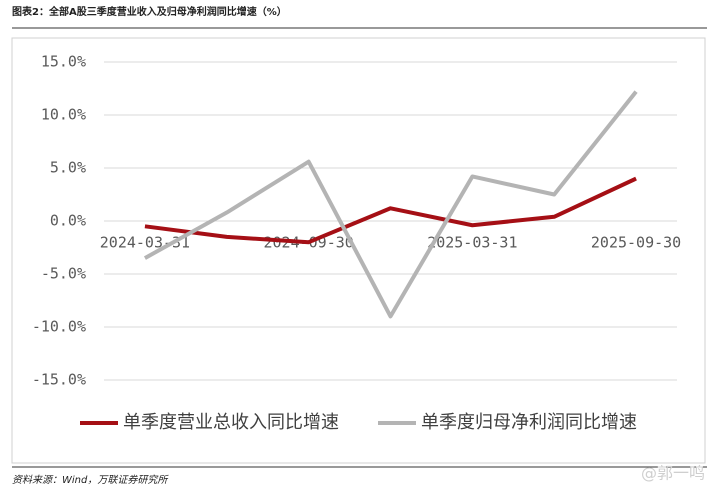  Describe the element at coordinates (59, 380) in the screenshot. I see `y-tick-label: -15.0%` at that location.